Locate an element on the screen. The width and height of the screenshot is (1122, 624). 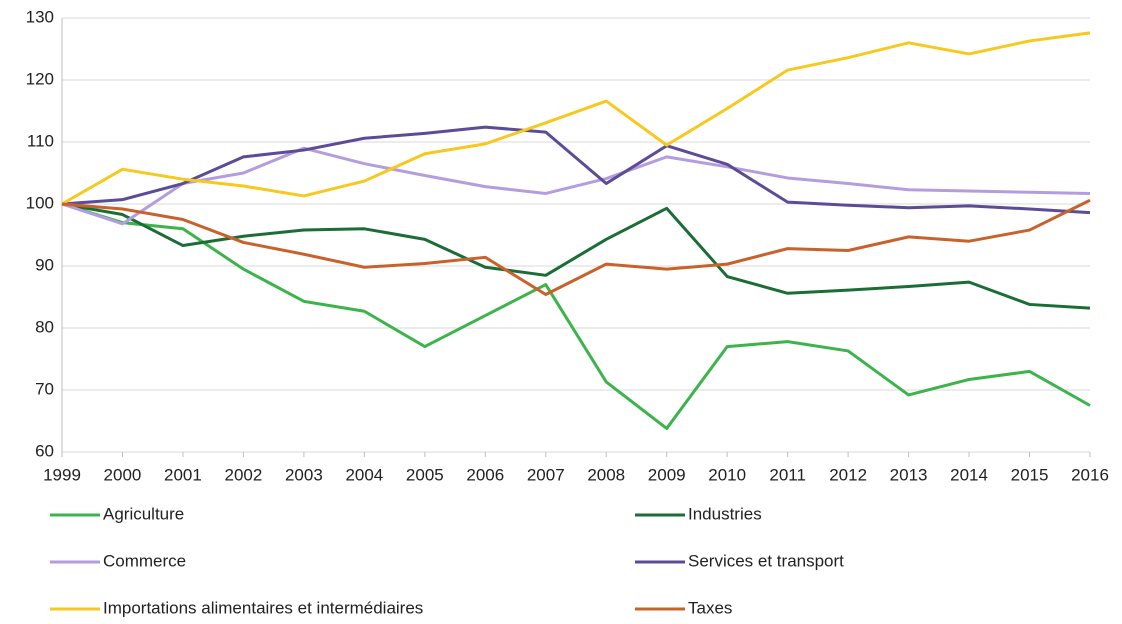
y-tick-label: 110 is located at coordinates (40, 140).